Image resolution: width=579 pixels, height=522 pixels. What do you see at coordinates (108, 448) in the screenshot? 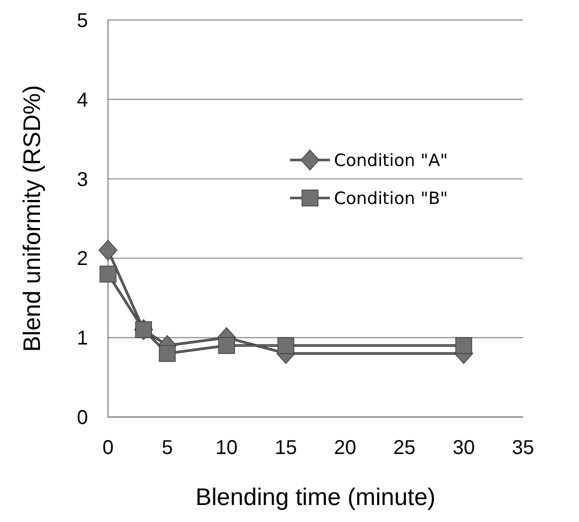
I see `x-tick-label: 0` at bounding box center [108, 448].